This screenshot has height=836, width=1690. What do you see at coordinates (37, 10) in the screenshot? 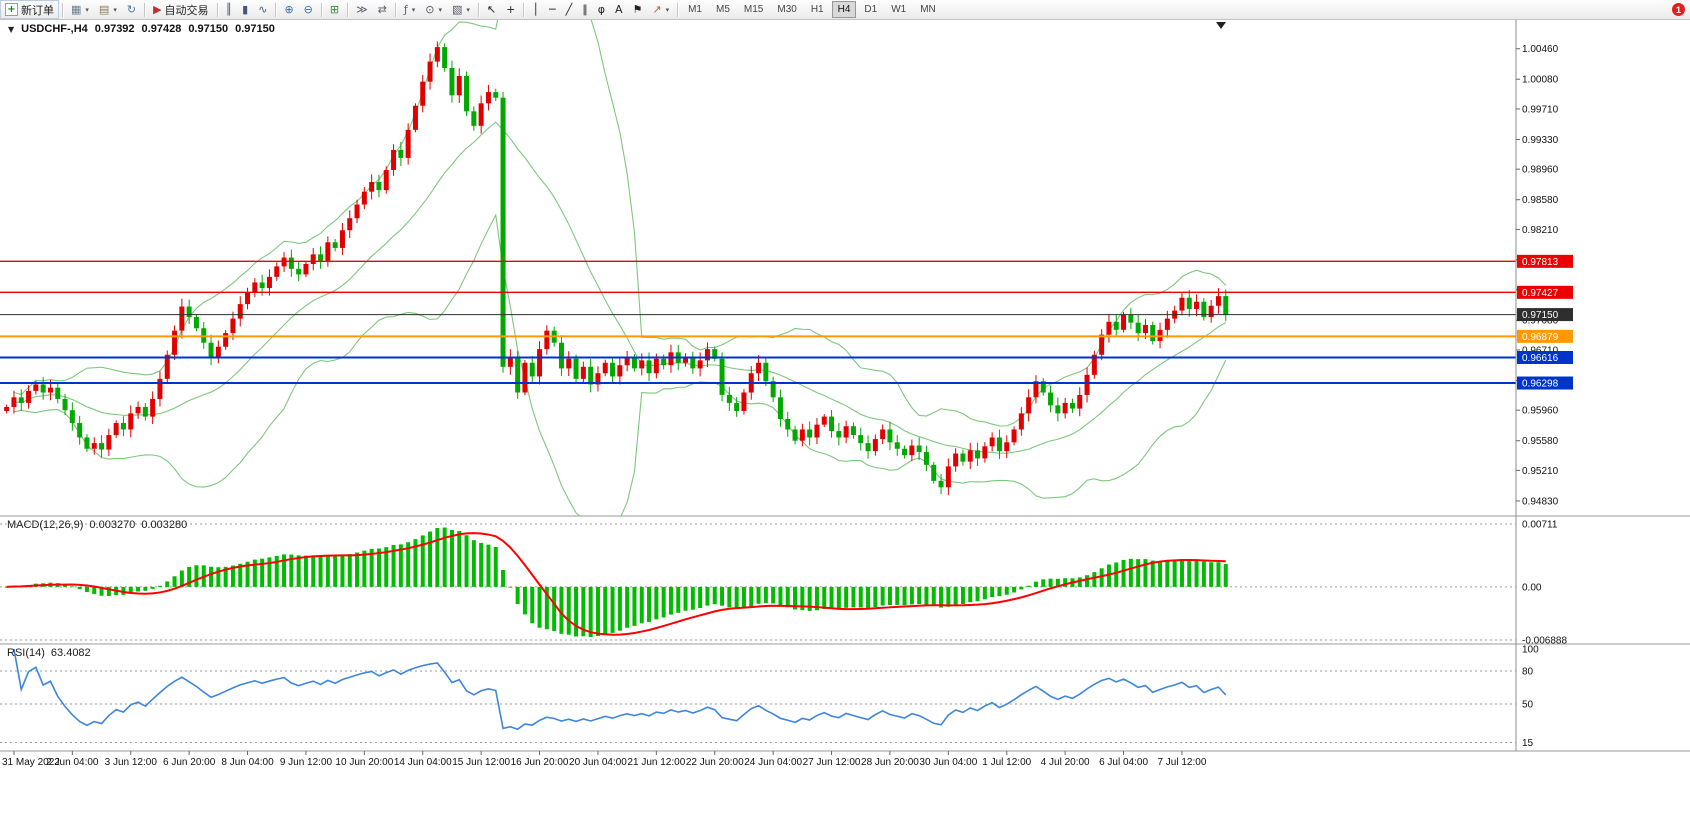
I see `new-order-button-label: 新订单` at bounding box center [37, 10].